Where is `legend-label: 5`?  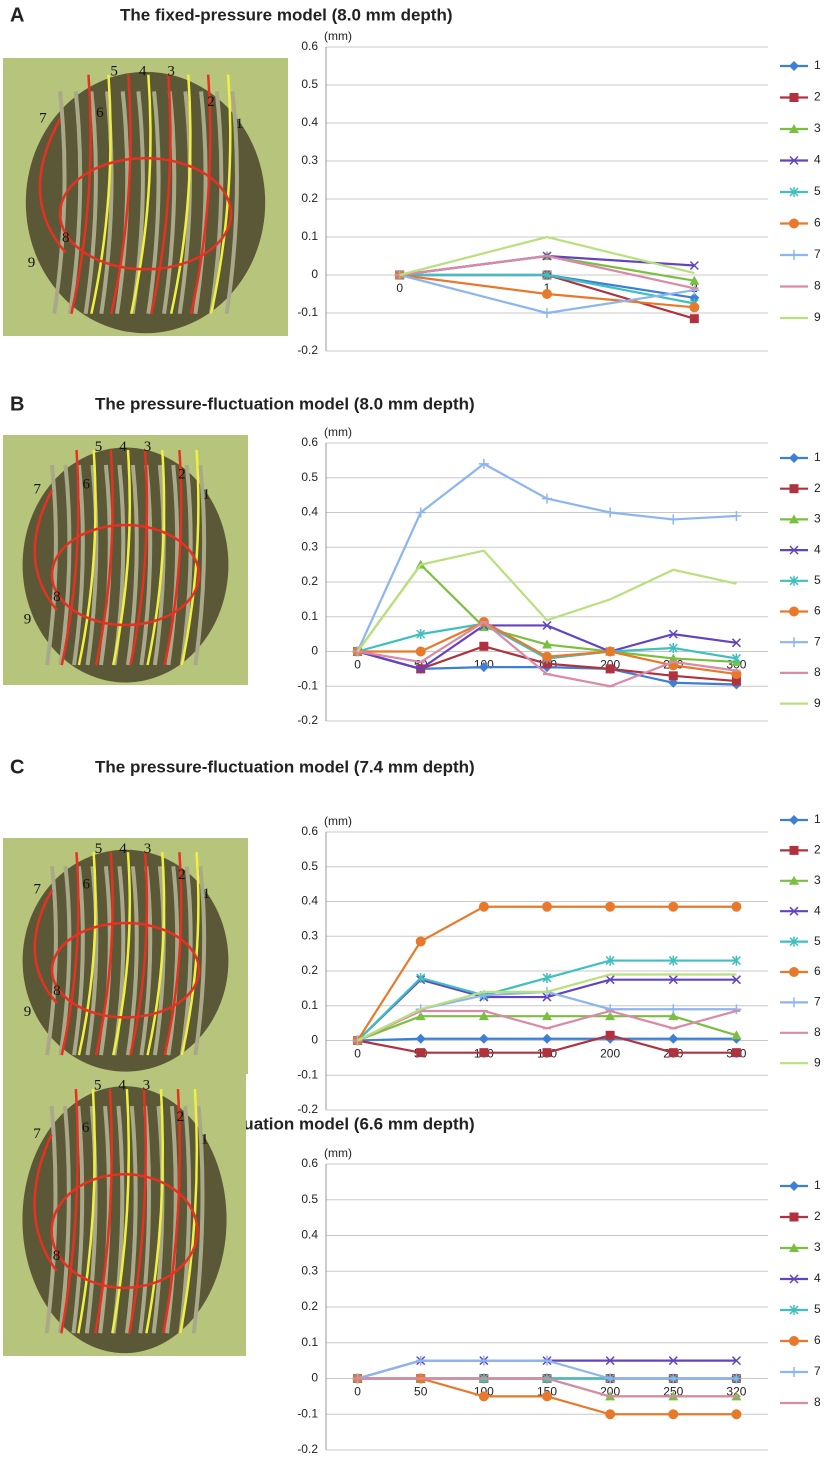 legend-label: 5 is located at coordinates (817, 191).